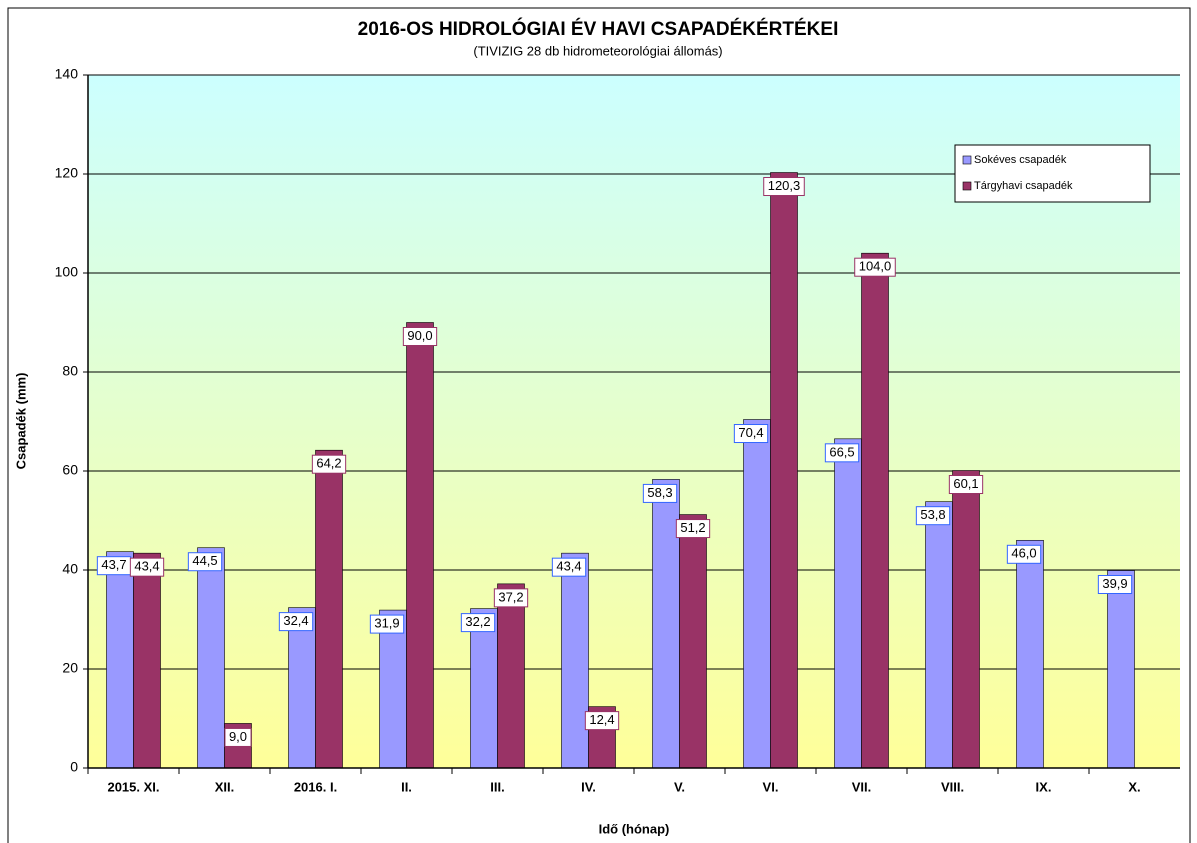 This screenshot has width=1197, height=843. What do you see at coordinates (1023, 186) in the screenshot?
I see `legend-label: Tárgyhavi csapadék` at bounding box center [1023, 186].